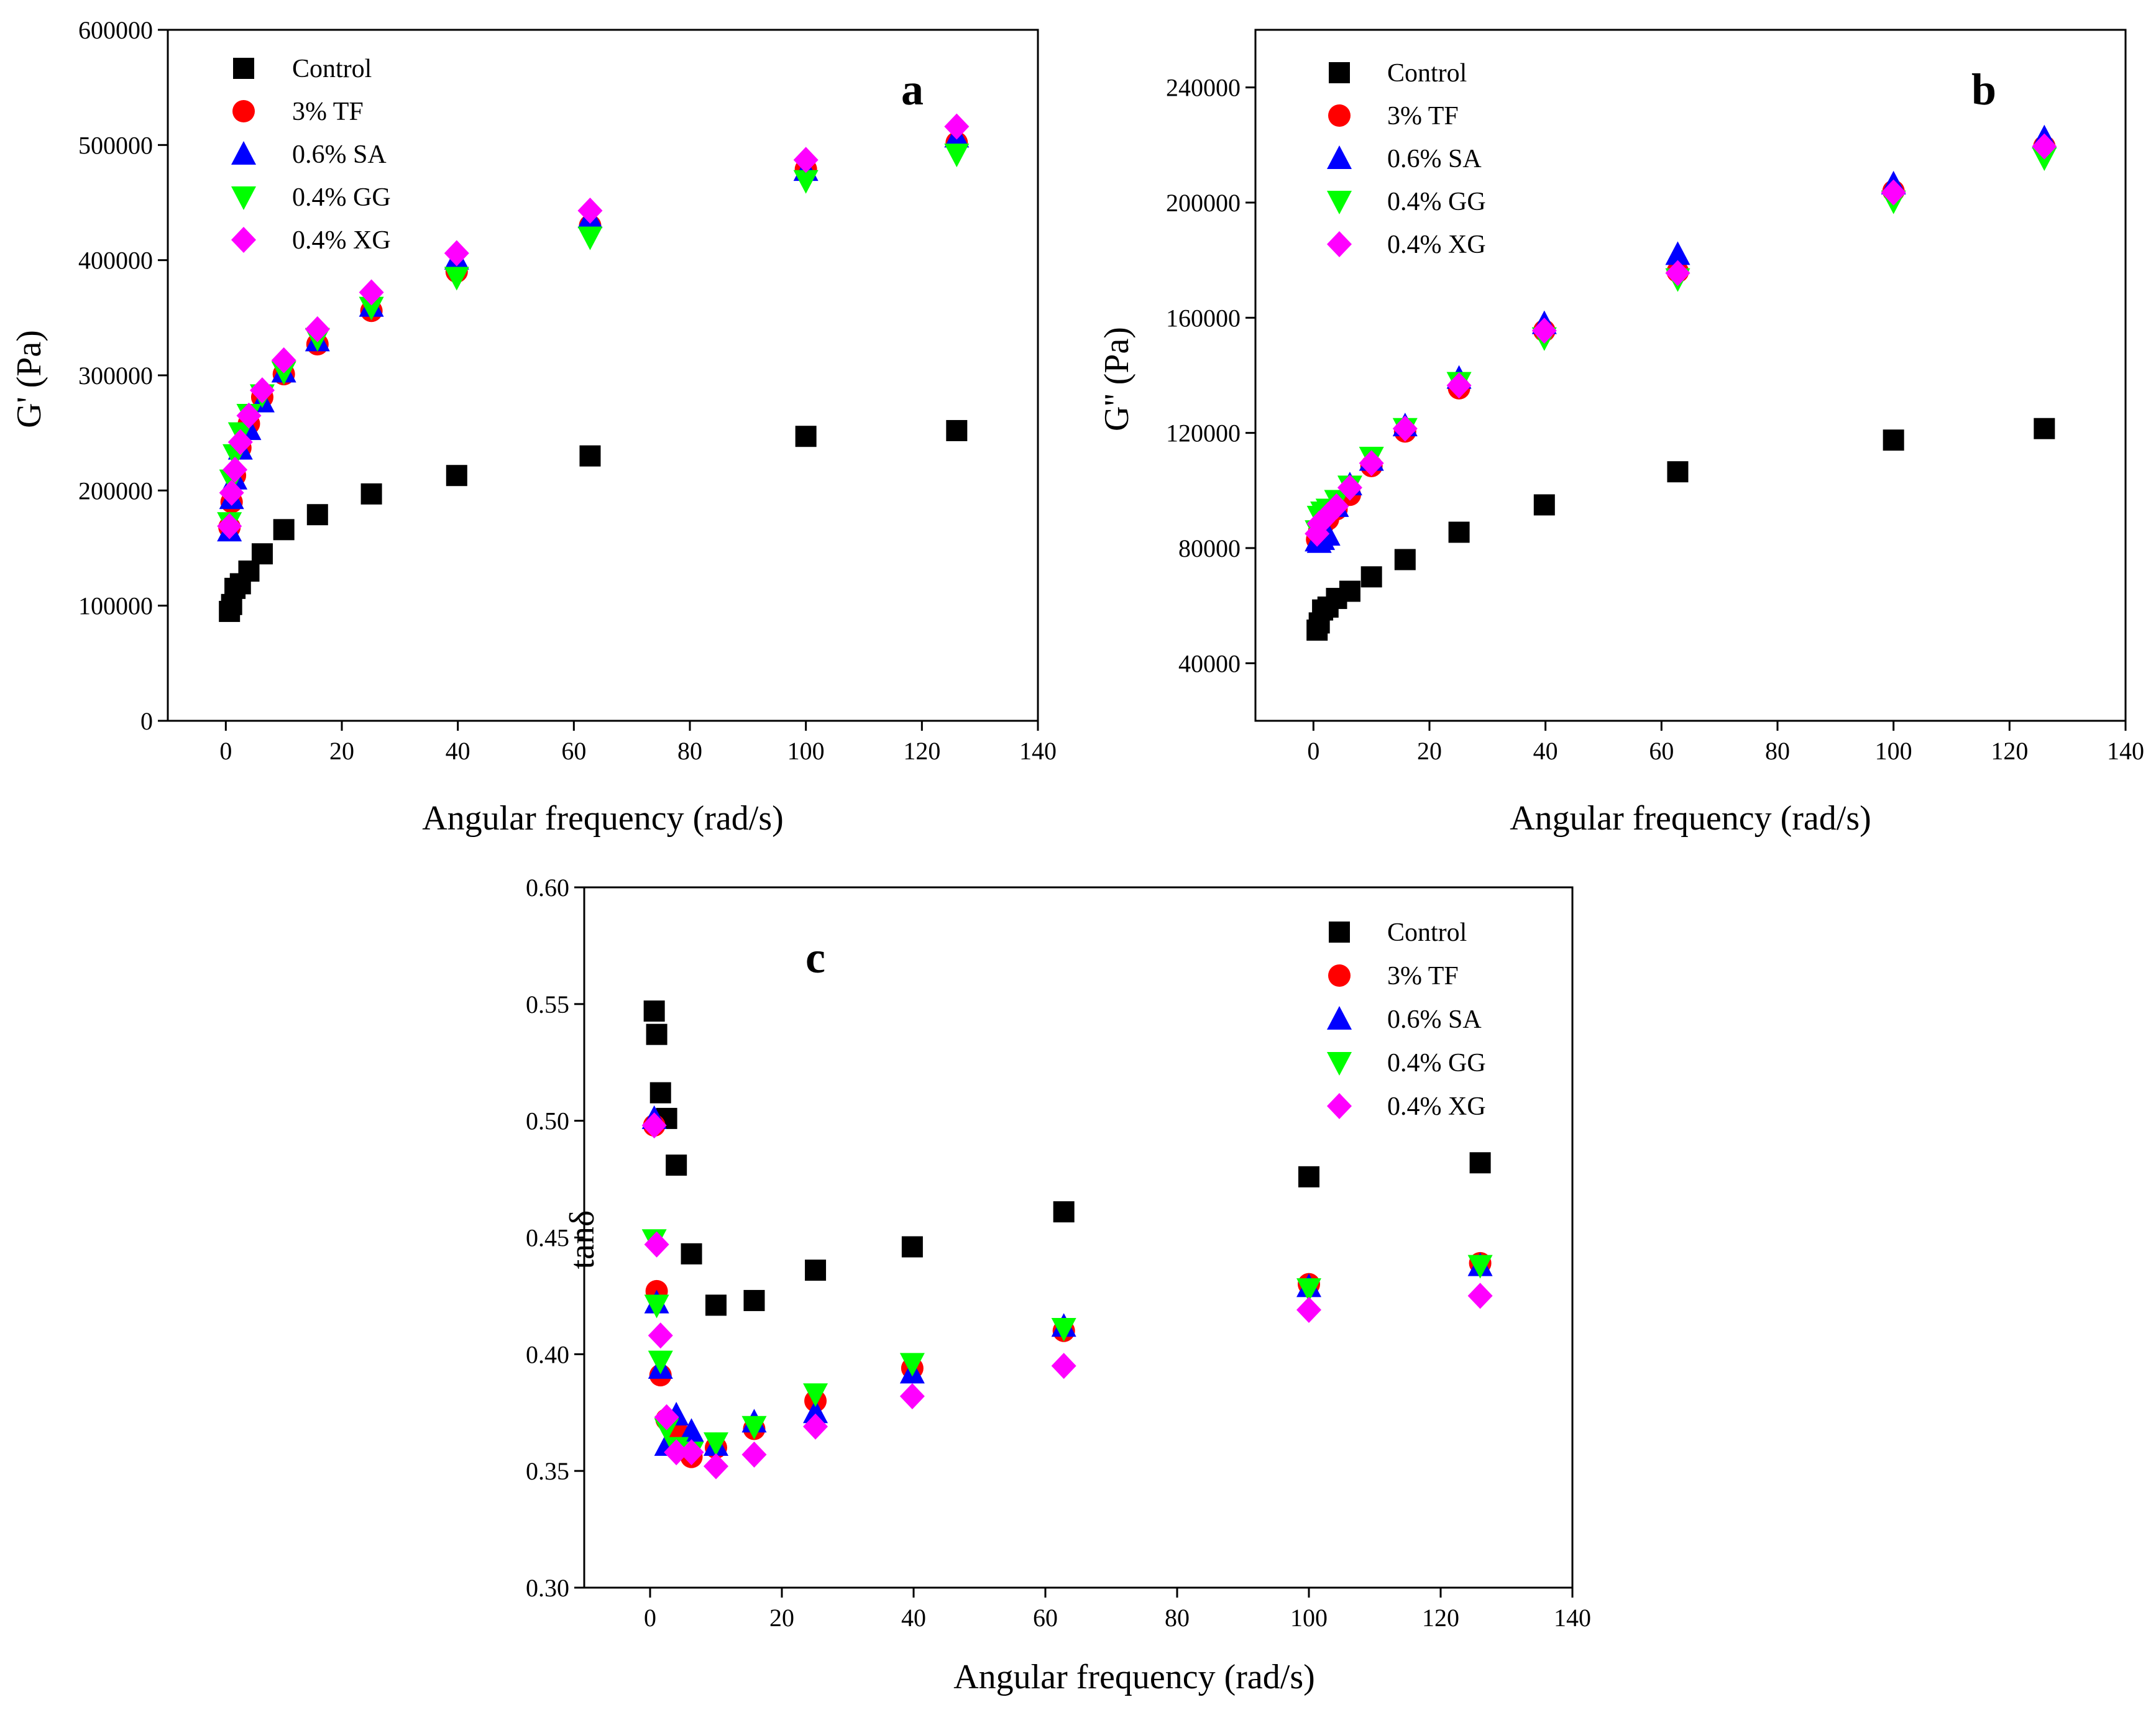  Describe the element at coordinates (1204, 318) in the screenshot. I see `y-tick-label: 160000` at that location.